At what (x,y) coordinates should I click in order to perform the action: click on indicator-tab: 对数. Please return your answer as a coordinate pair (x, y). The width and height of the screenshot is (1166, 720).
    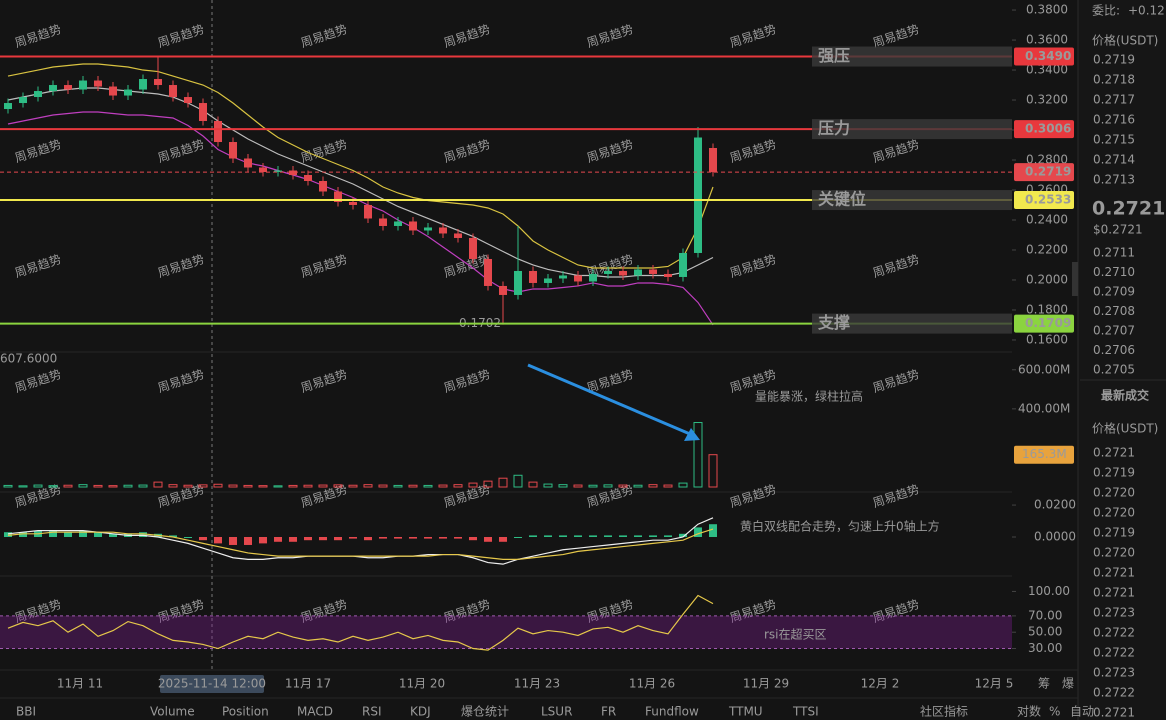
    Looking at the image, I should click on (1029, 711).